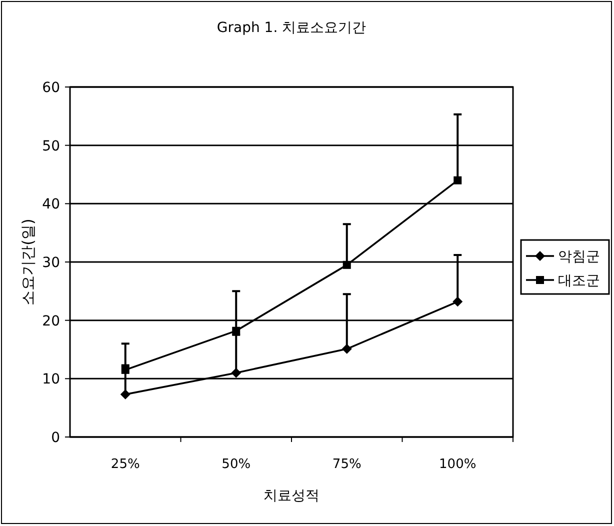  I want to click on y-tick-label: 30, so click(51, 263).